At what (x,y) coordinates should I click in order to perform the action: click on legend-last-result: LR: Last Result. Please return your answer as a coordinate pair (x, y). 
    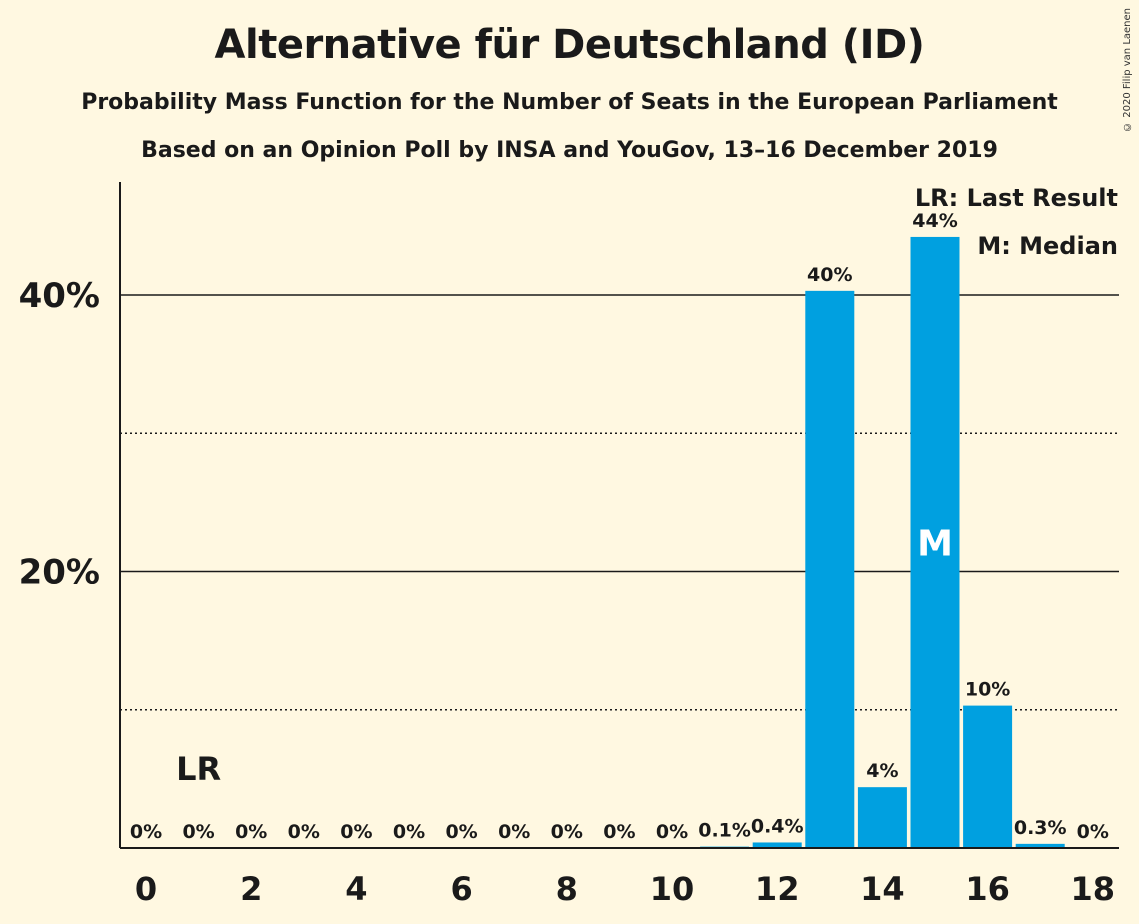
    Looking at the image, I should click on (1016, 198).